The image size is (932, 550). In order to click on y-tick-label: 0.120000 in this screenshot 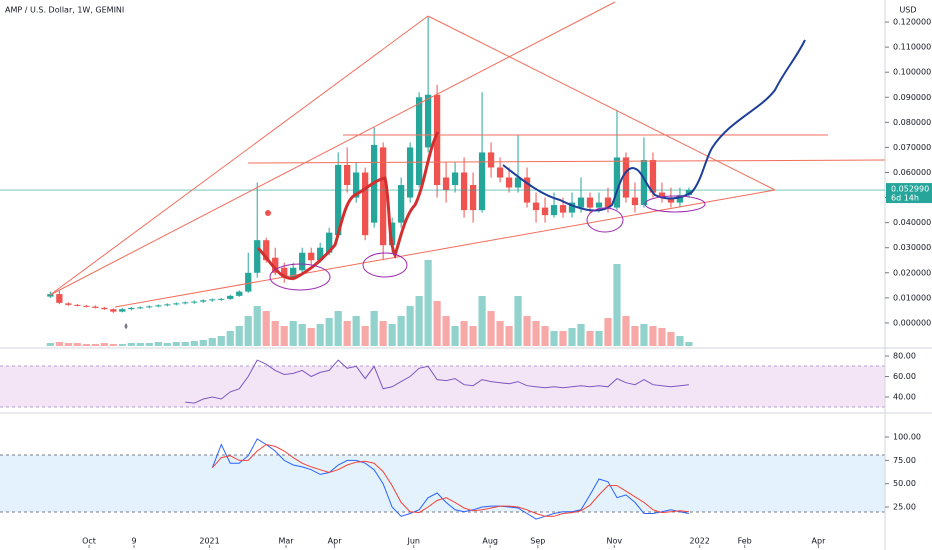, I will do `click(912, 22)`.